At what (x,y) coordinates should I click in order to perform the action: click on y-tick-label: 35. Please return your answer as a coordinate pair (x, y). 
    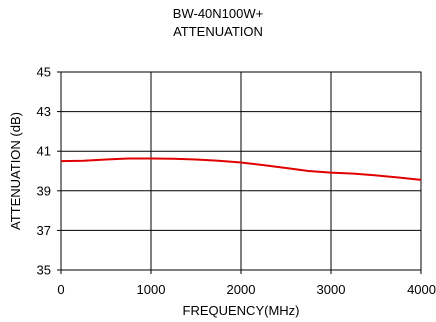
    Looking at the image, I should click on (44, 270).